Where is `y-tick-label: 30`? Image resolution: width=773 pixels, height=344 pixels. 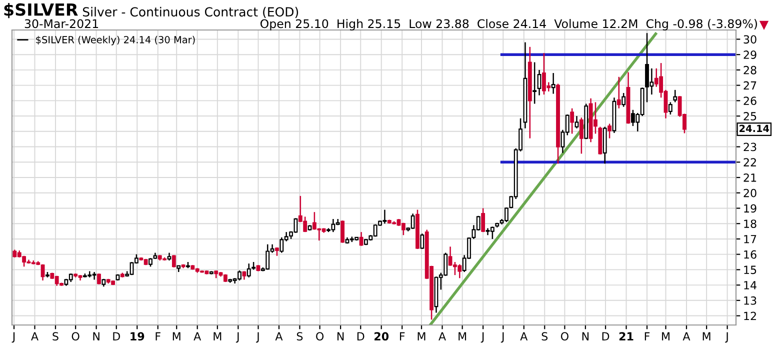 y-tick-label: 30 is located at coordinates (750, 39).